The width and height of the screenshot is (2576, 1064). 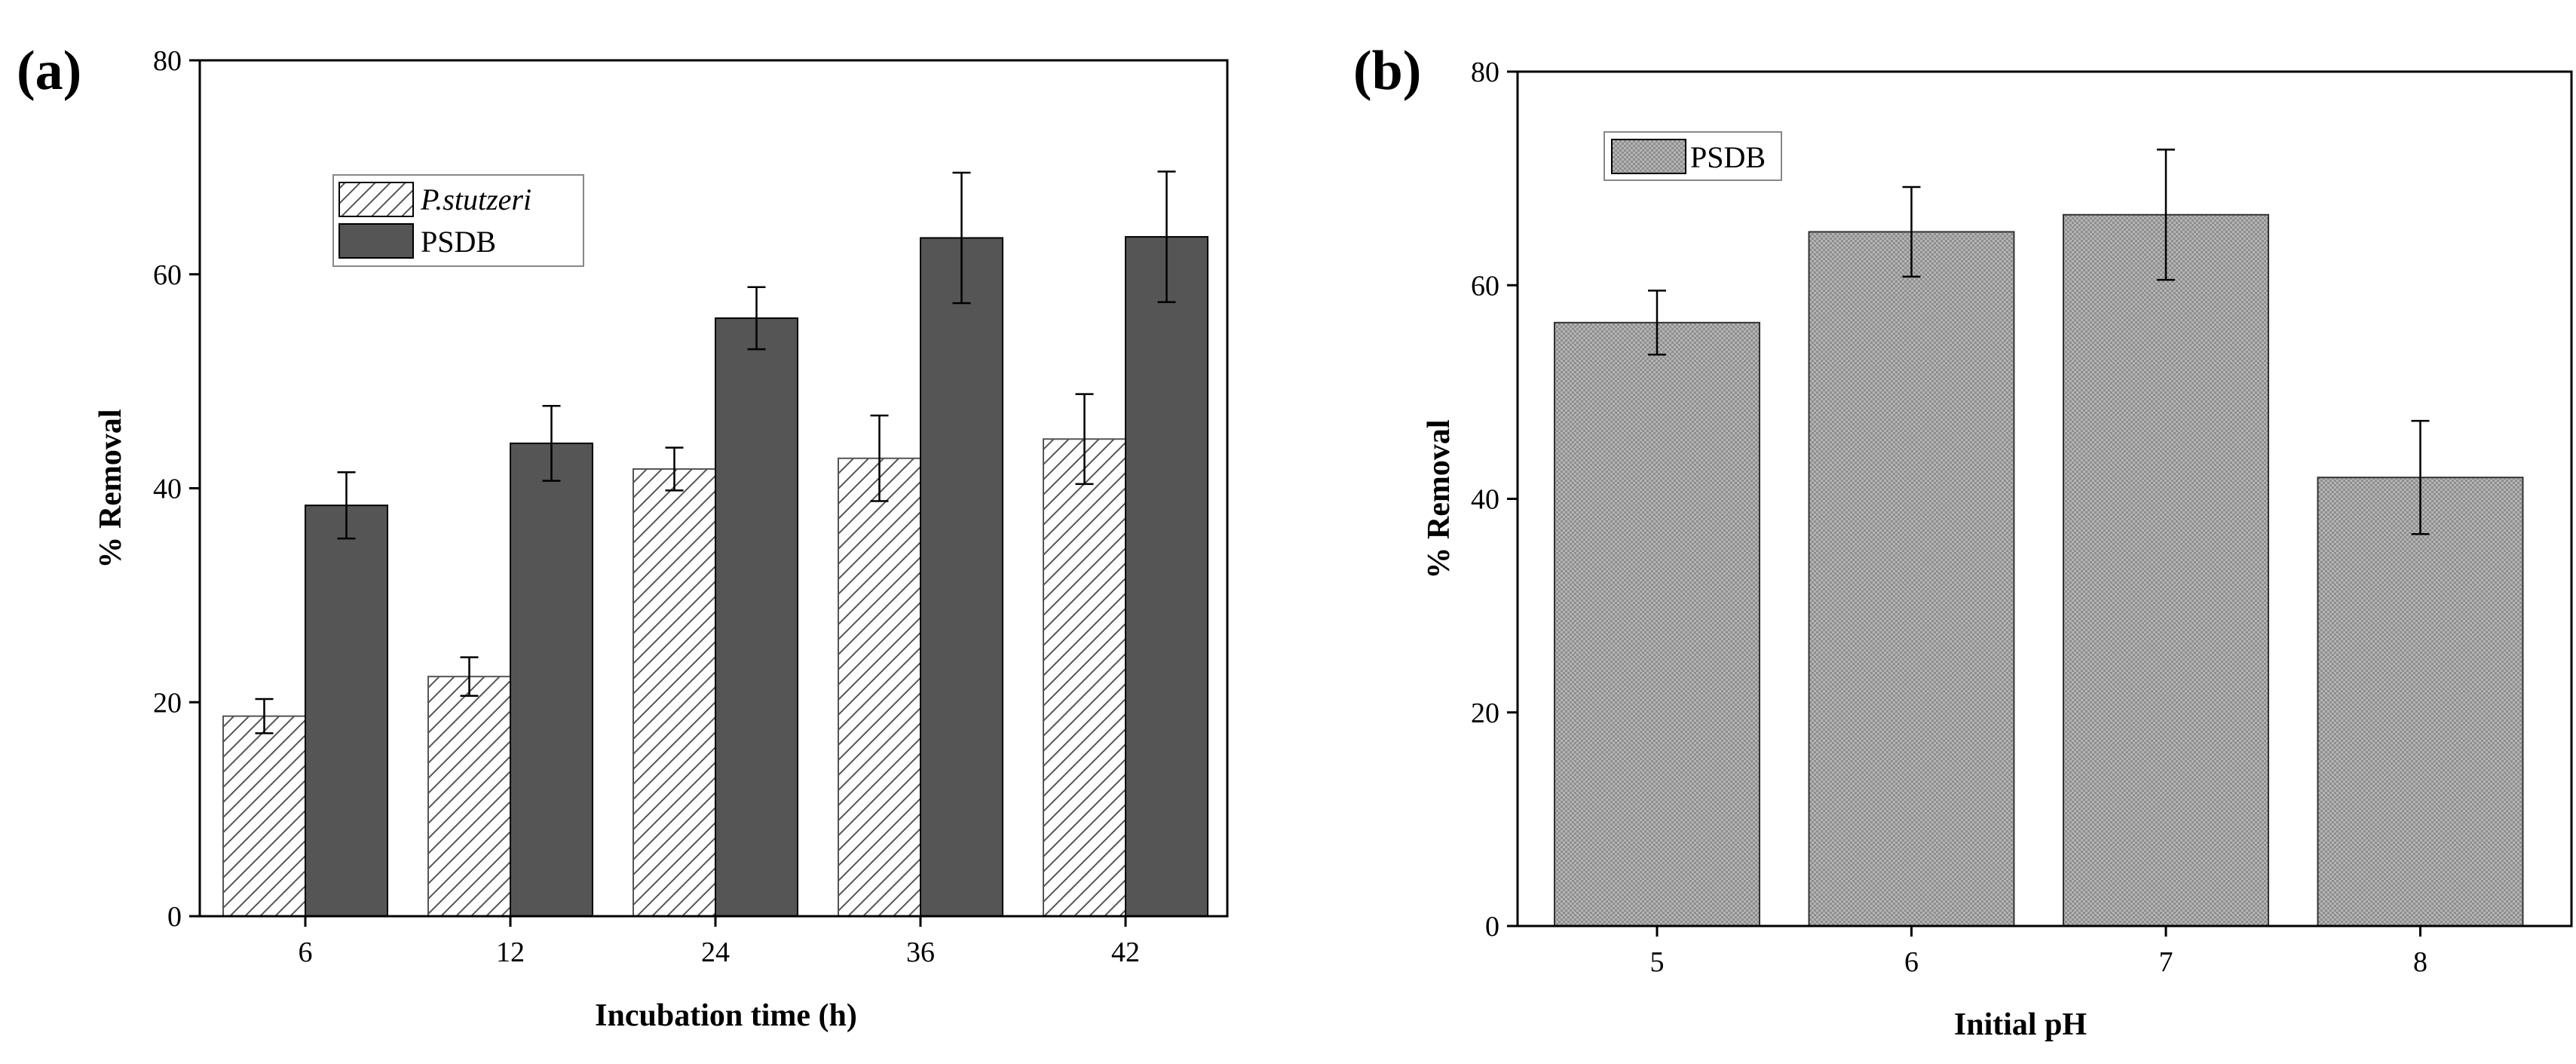 I want to click on y-tick-label-a-4: 80, so click(x=167, y=61).